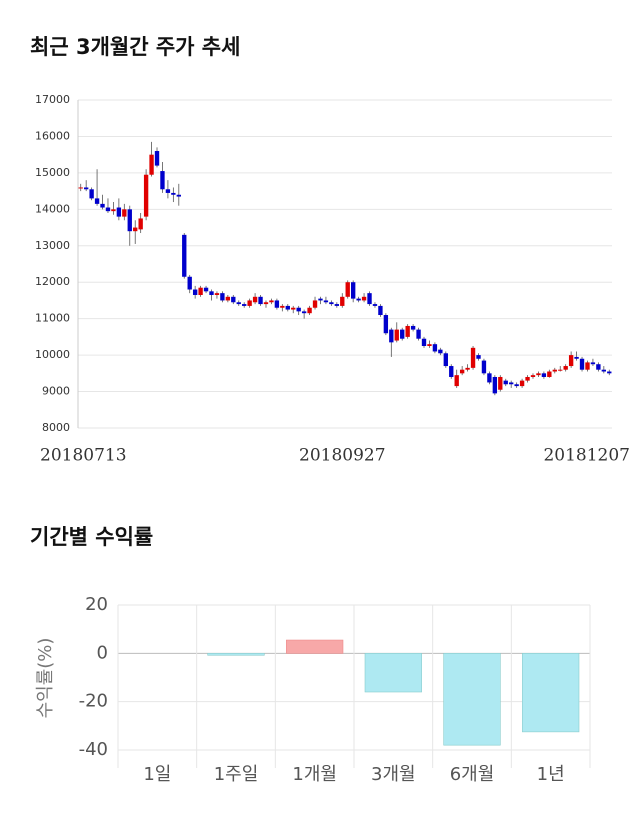 The image size is (640, 814). I want to click on y-tick-label: 0, so click(102, 652).